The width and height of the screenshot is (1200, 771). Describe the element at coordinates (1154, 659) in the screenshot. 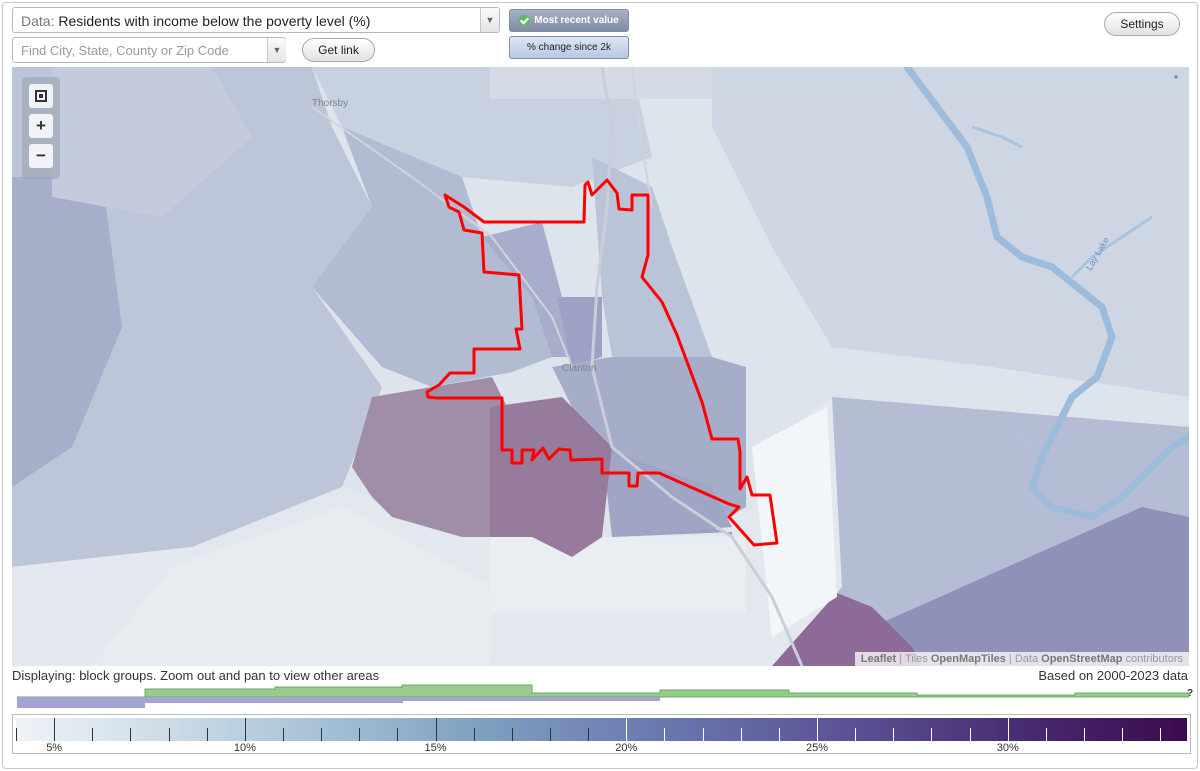

I see `attribution-contributors: contributors` at that location.